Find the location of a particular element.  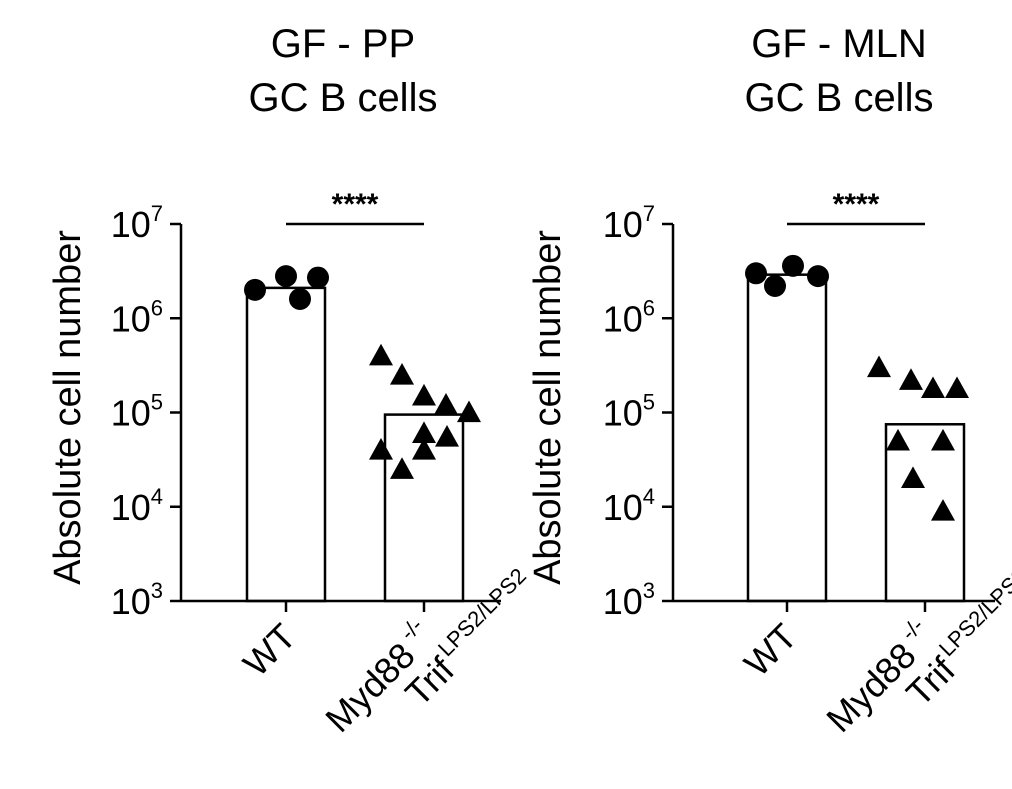

chart-title: GF - MLN GC B cells is located at coordinates (839, 71).